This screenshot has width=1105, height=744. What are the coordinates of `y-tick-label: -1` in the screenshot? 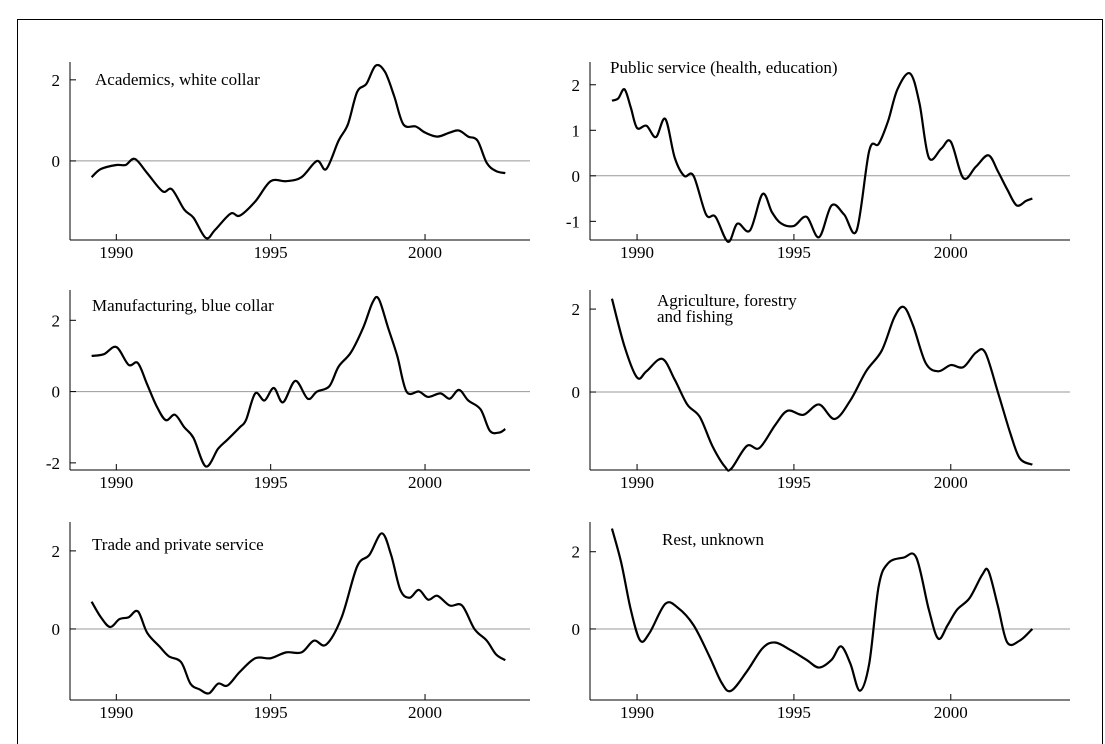 It's located at (573, 221).